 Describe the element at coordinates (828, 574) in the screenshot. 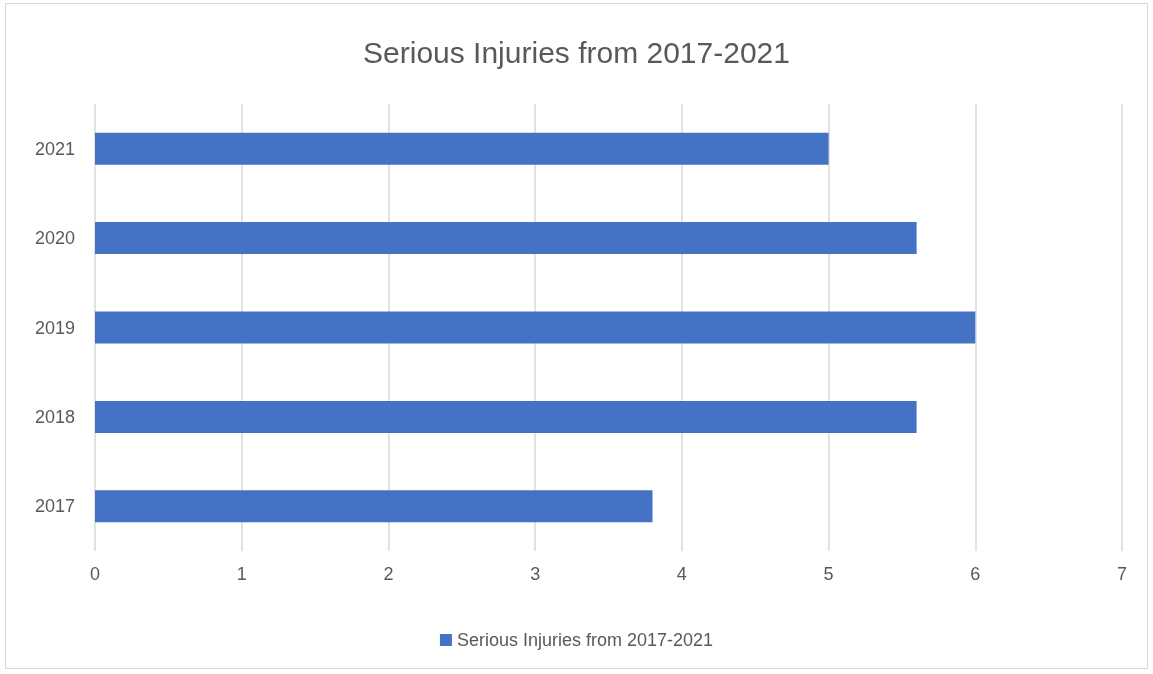

I see `x-tick-label: 5` at that location.